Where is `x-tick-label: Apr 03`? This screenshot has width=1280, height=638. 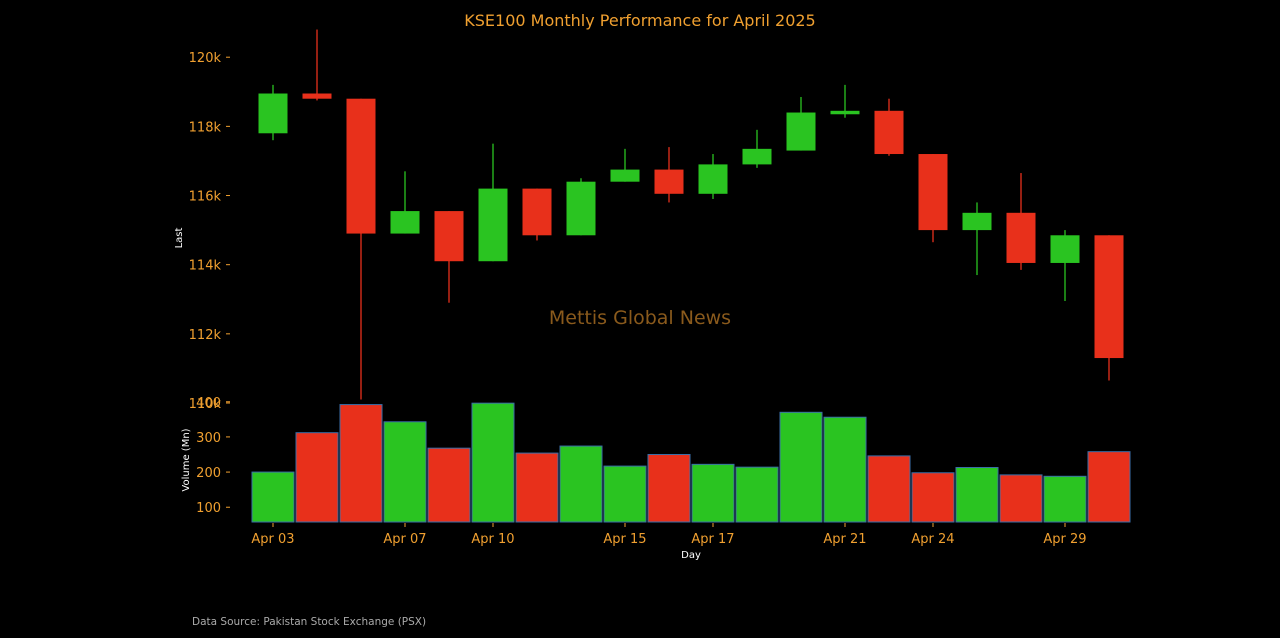 x-tick-label: Apr 03 is located at coordinates (272, 539).